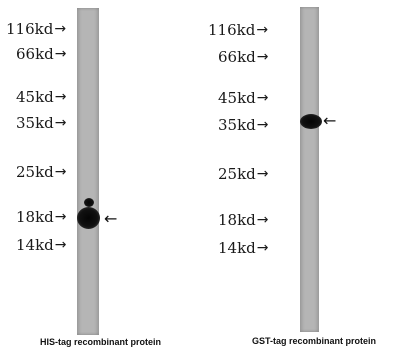 The image size is (394, 350). I want to click on right-marker-45kd: 45kd →, so click(243, 98).